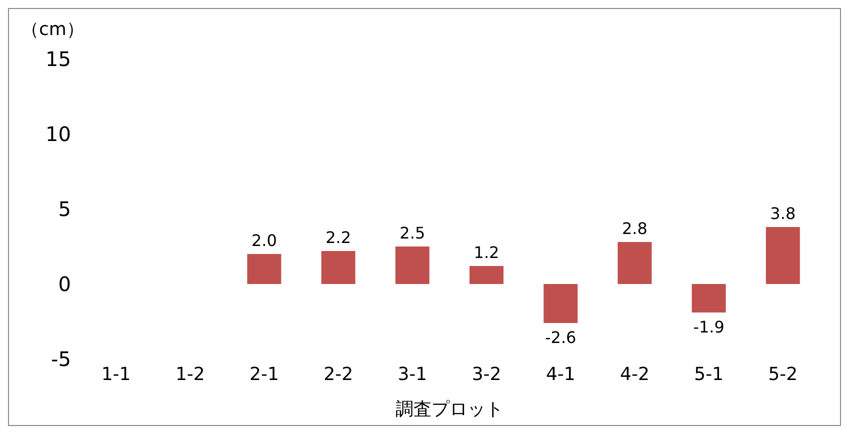 This screenshot has width=849, height=434. What do you see at coordinates (413, 233) in the screenshot?
I see `data-label: 2.5` at bounding box center [413, 233].